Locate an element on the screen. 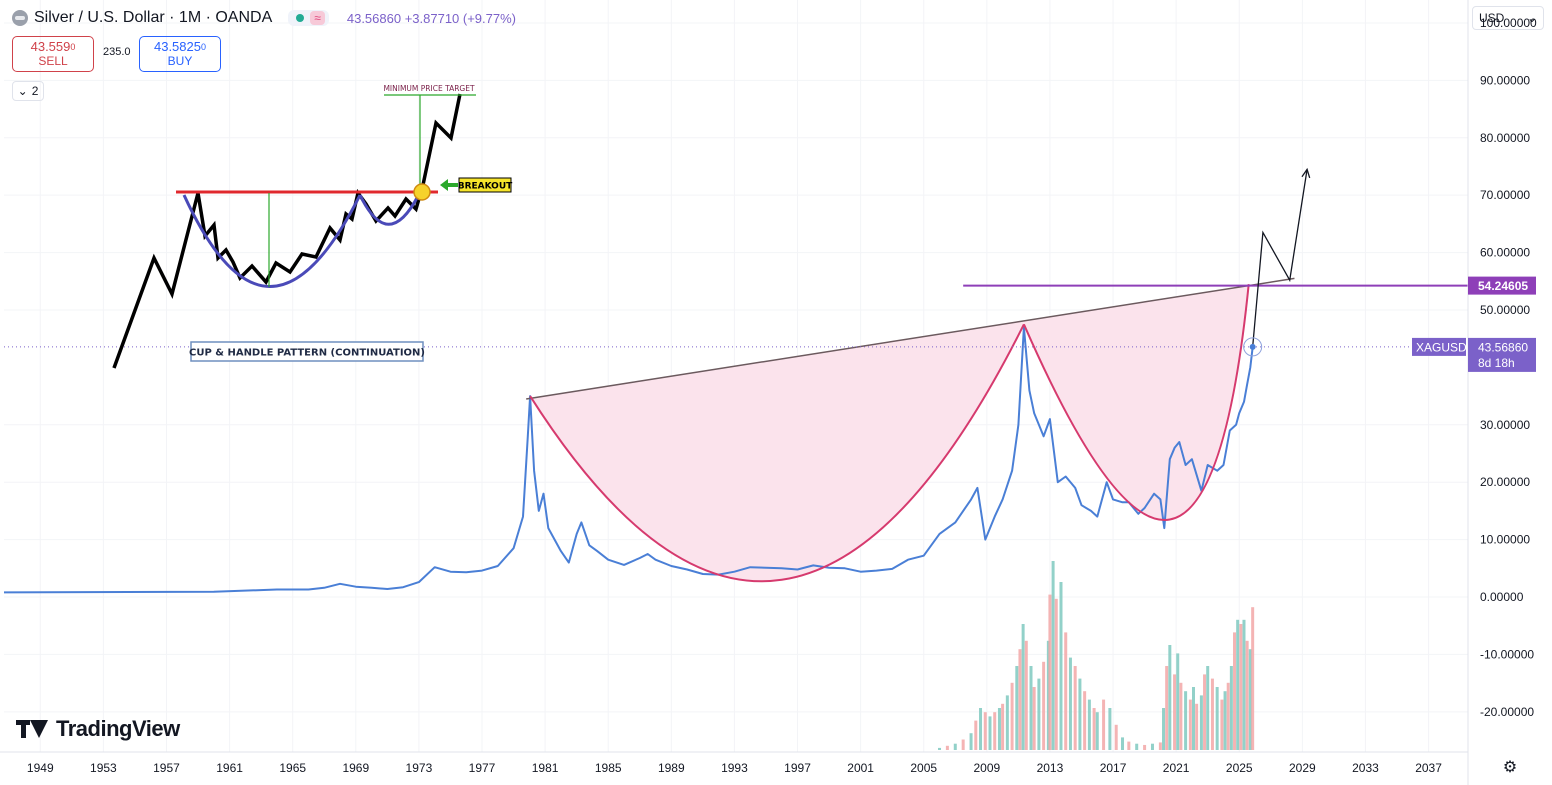 This screenshot has width=1552, height=785. axis-price-labels: 54.24605 XAGUSD 43.56860 8d 18h is located at coordinates (1474, 324).